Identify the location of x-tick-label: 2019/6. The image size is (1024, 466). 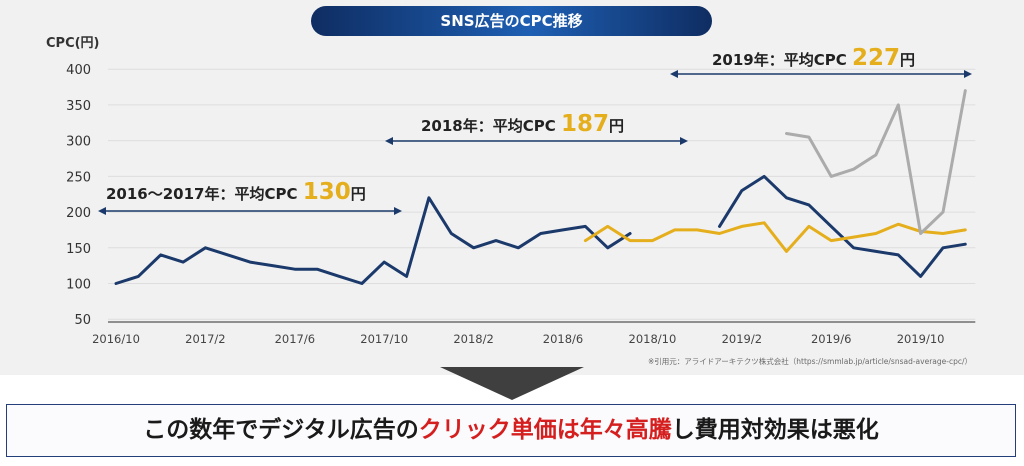
(831, 339).